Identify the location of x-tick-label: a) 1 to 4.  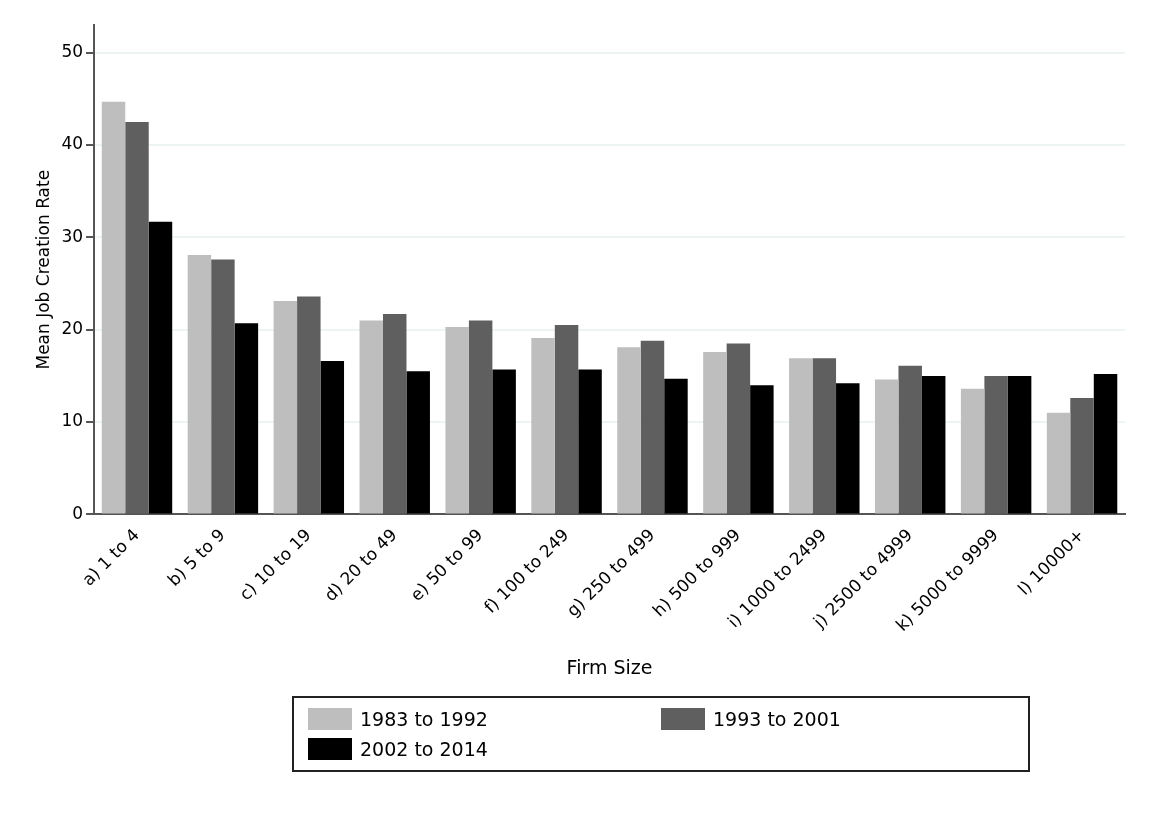
(110, 557).